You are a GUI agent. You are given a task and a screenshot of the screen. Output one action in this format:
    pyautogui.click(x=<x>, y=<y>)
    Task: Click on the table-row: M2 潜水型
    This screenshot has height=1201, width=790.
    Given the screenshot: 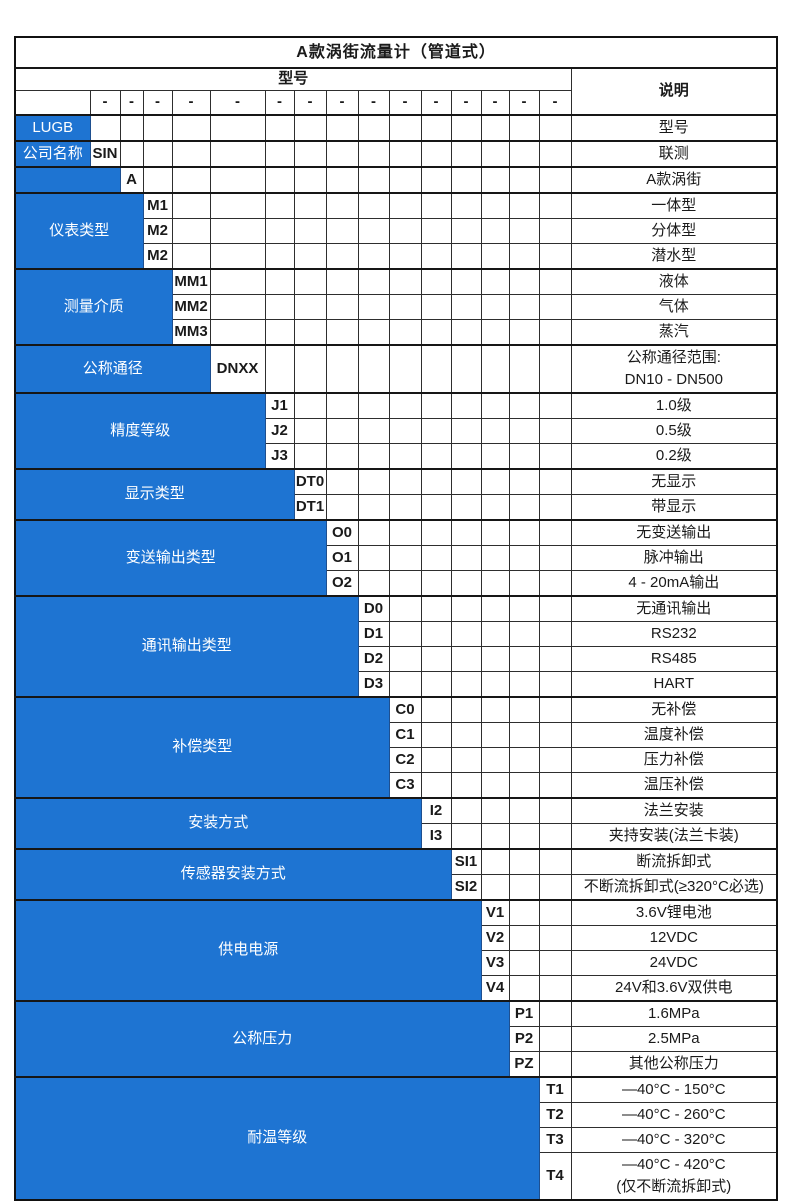 What is the action you would take?
    pyautogui.click(x=396, y=256)
    